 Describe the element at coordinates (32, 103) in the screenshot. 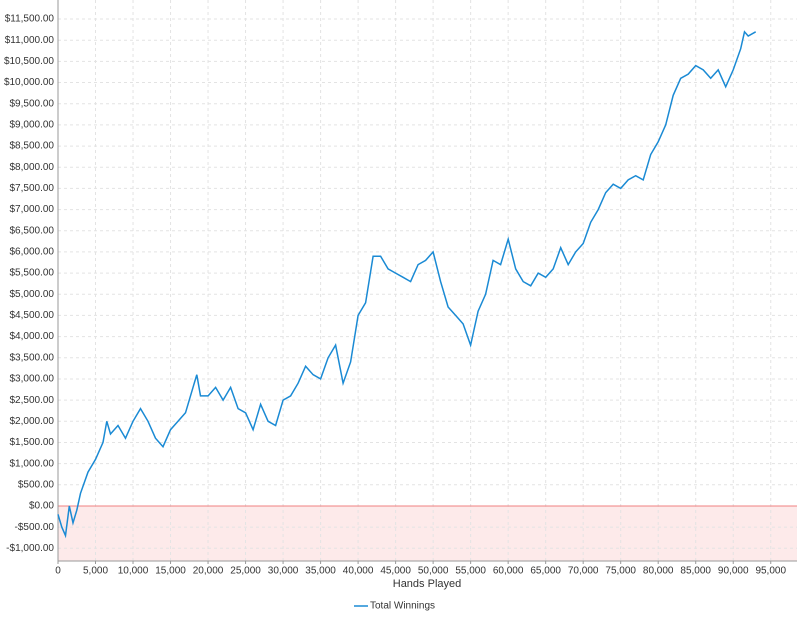

I see `y-tick-label: $9,500.00` at that location.